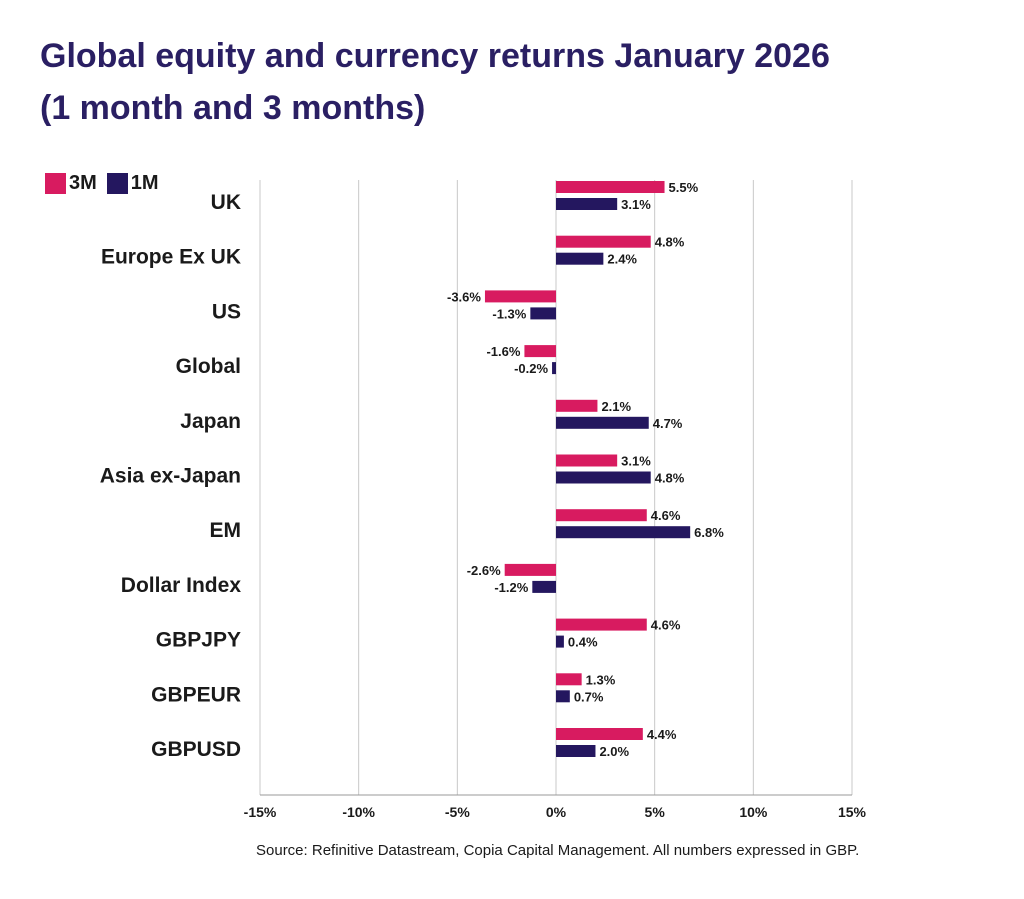 The image size is (1024, 899). I want to click on data-label: -1.3%, so click(509, 313).